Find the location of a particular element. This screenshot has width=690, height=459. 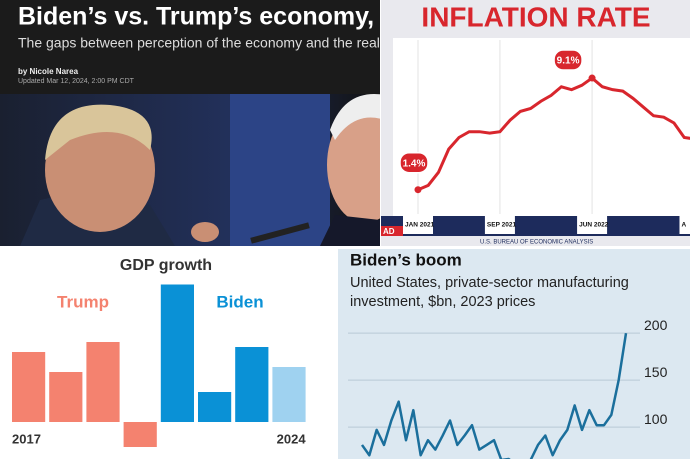

x-tick-label: A is located at coordinates (683, 225).